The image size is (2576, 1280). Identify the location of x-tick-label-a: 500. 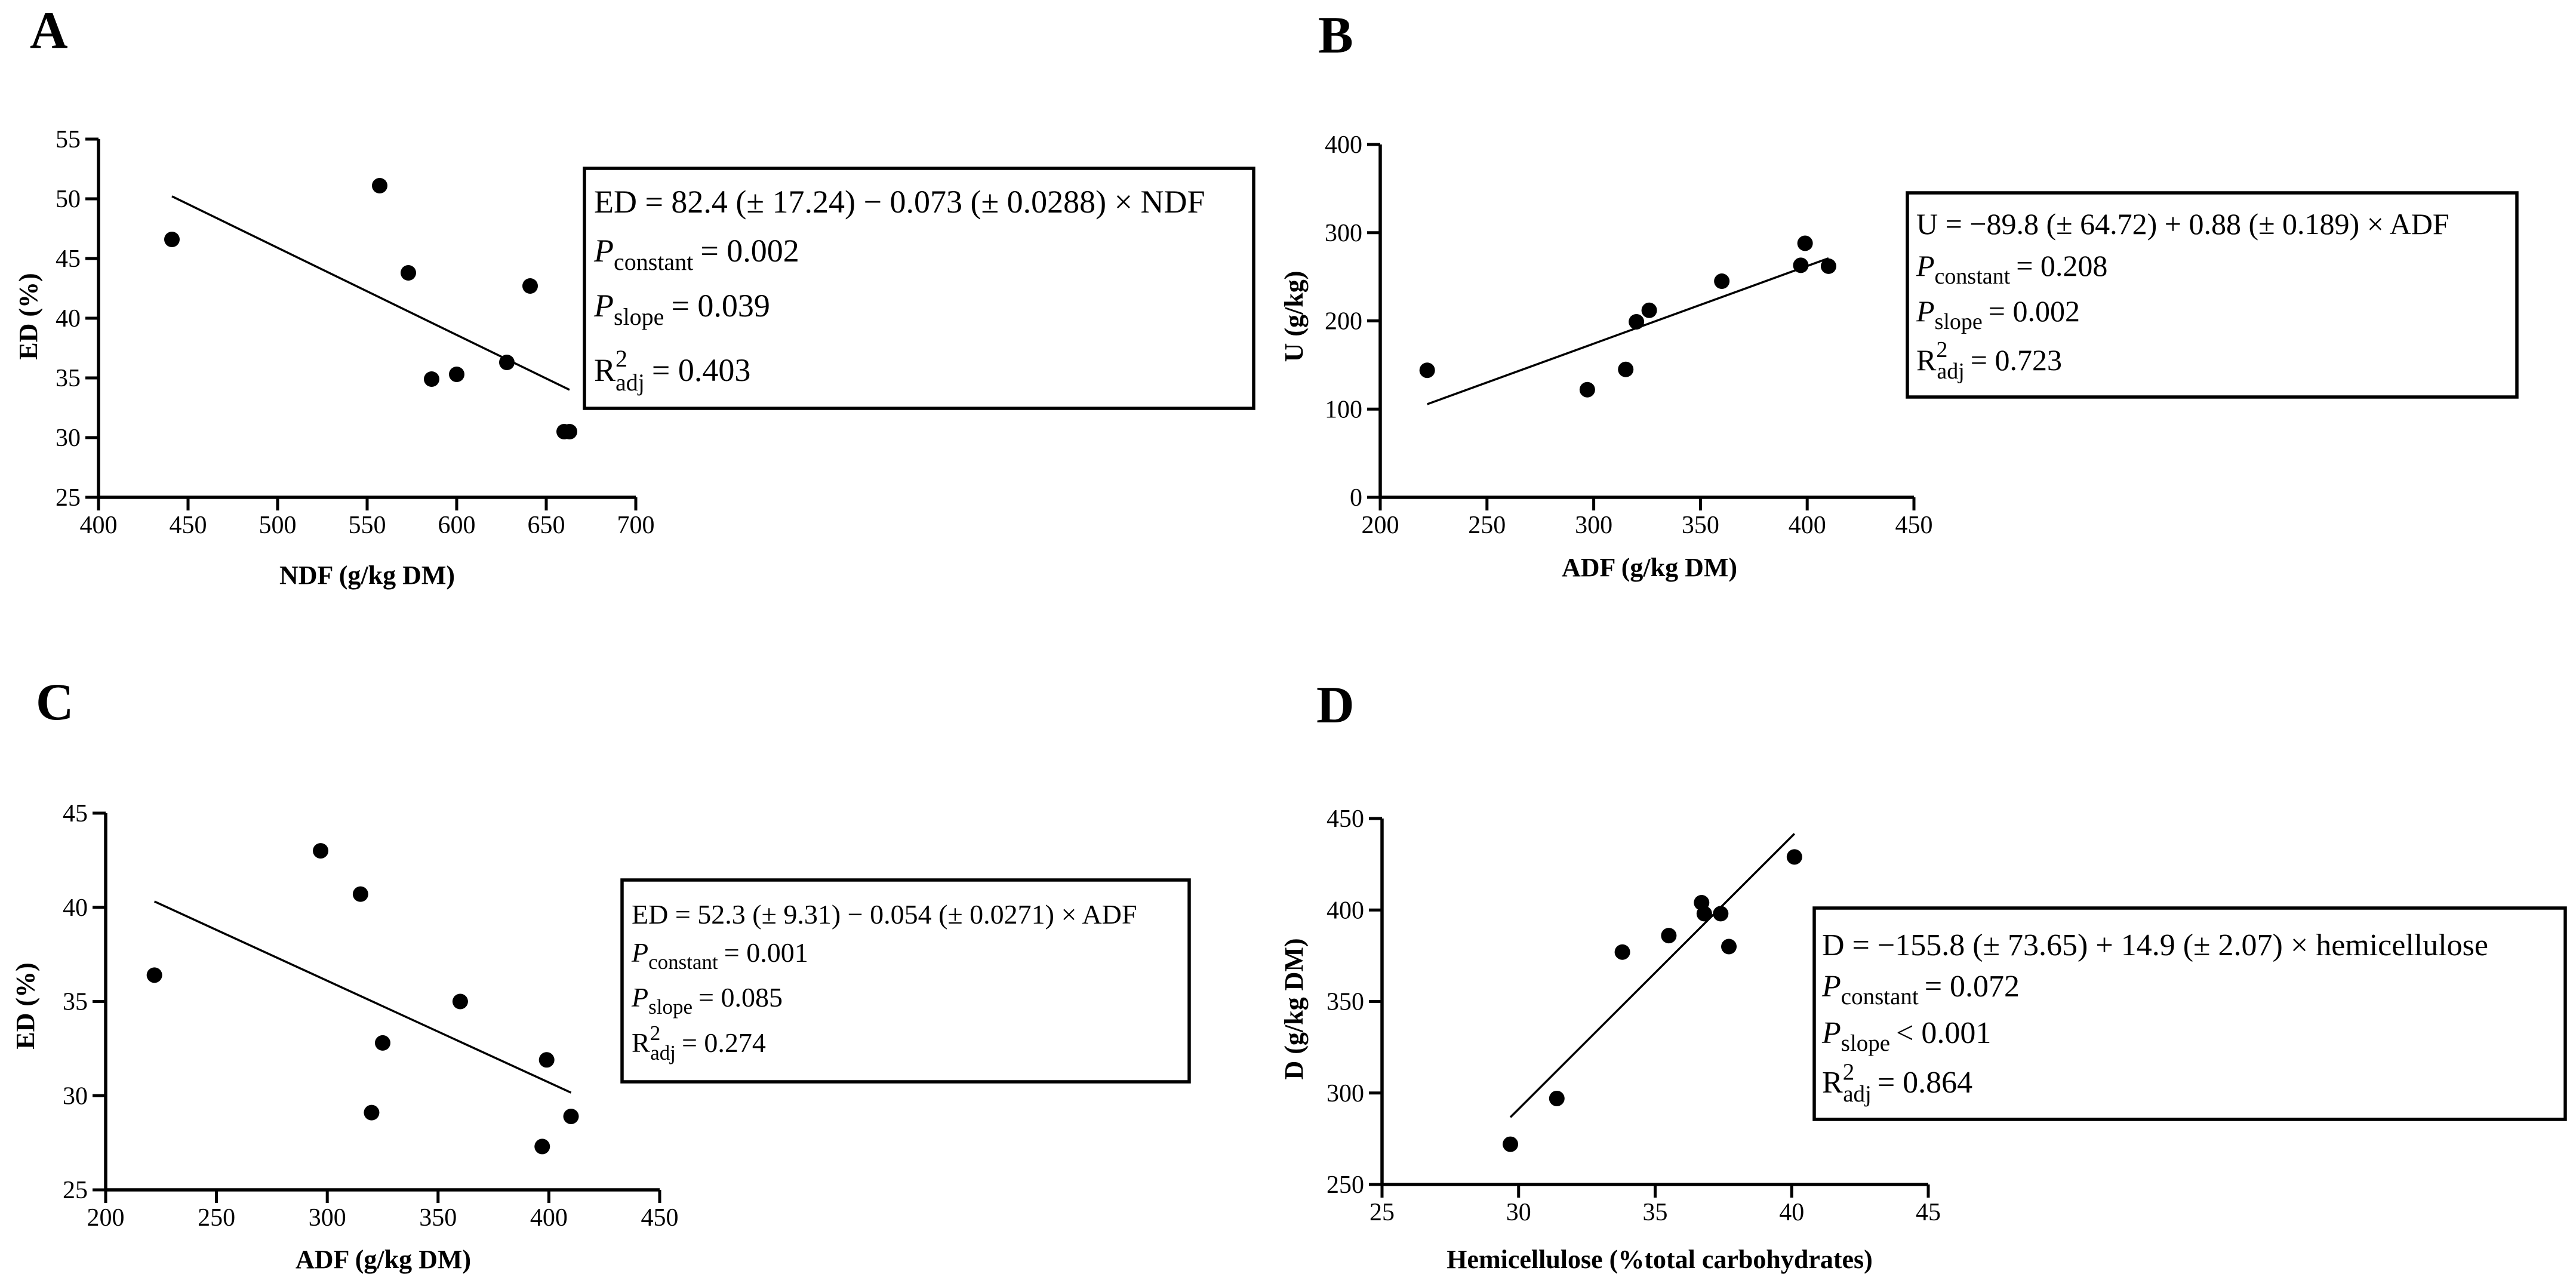
(278, 525).